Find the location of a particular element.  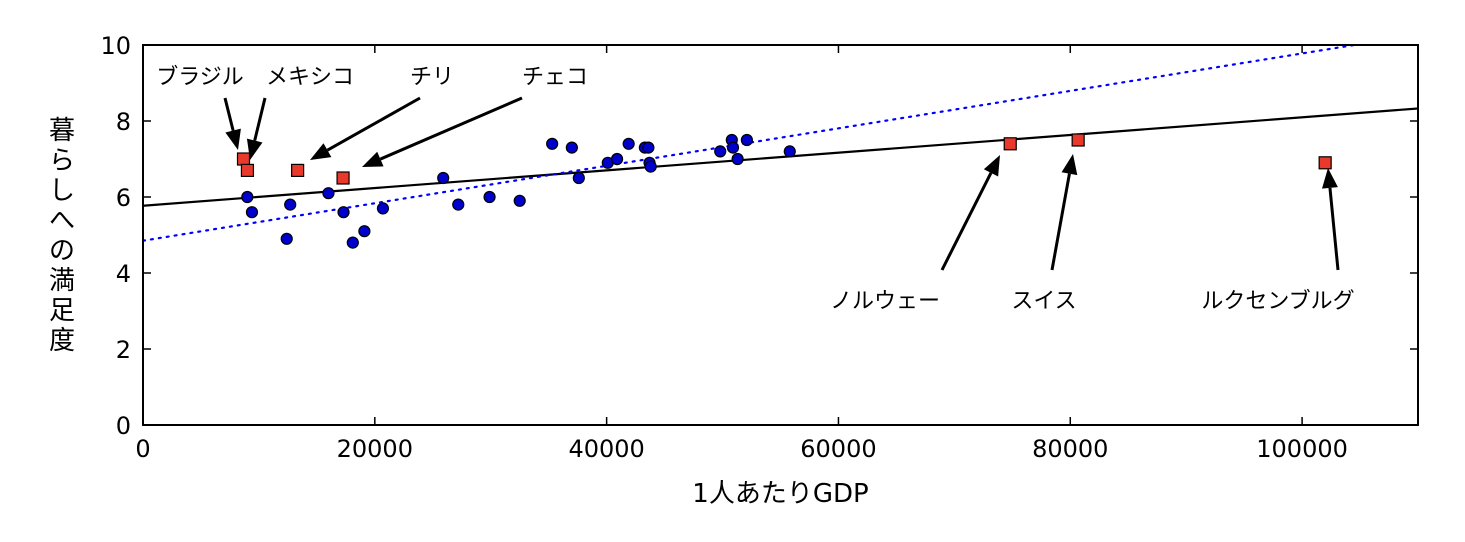

annotation-label: スイス is located at coordinates (1043, 301).